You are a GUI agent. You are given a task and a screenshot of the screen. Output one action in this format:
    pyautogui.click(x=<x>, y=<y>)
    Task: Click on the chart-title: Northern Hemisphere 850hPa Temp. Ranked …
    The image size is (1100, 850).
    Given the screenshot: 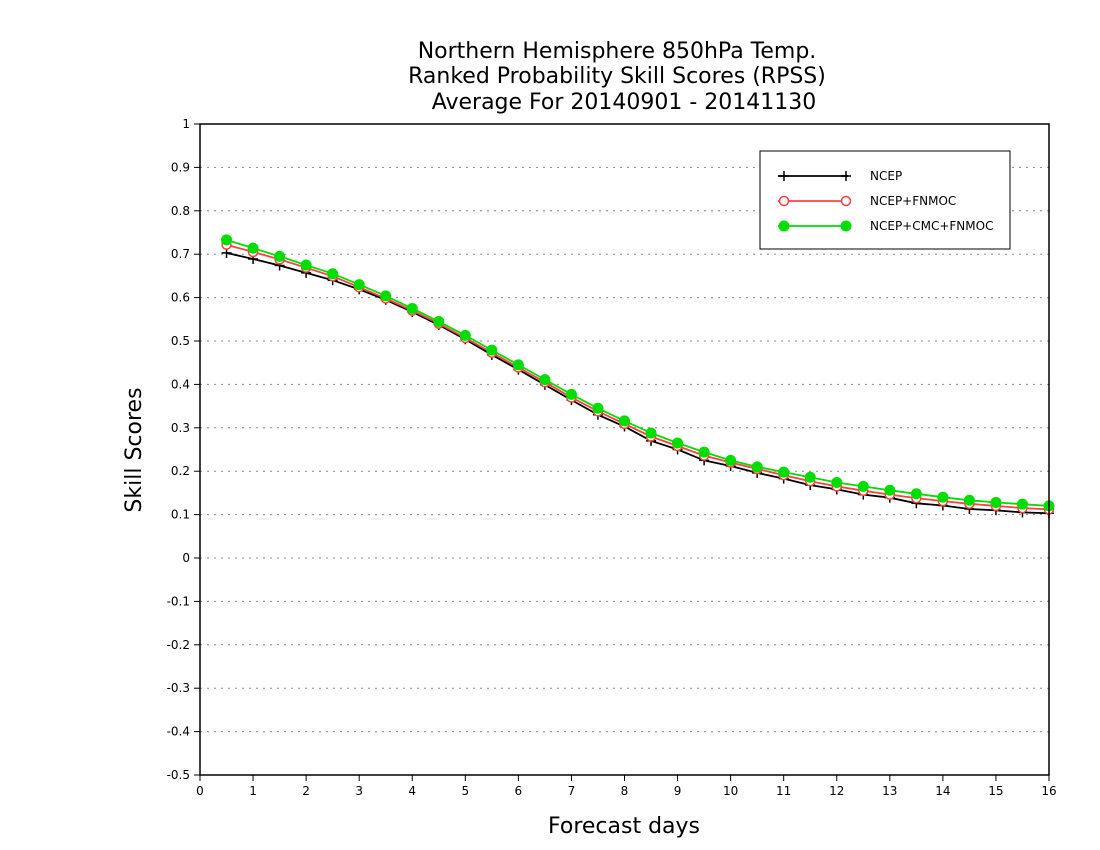 What is the action you would take?
    pyautogui.click(x=617, y=77)
    